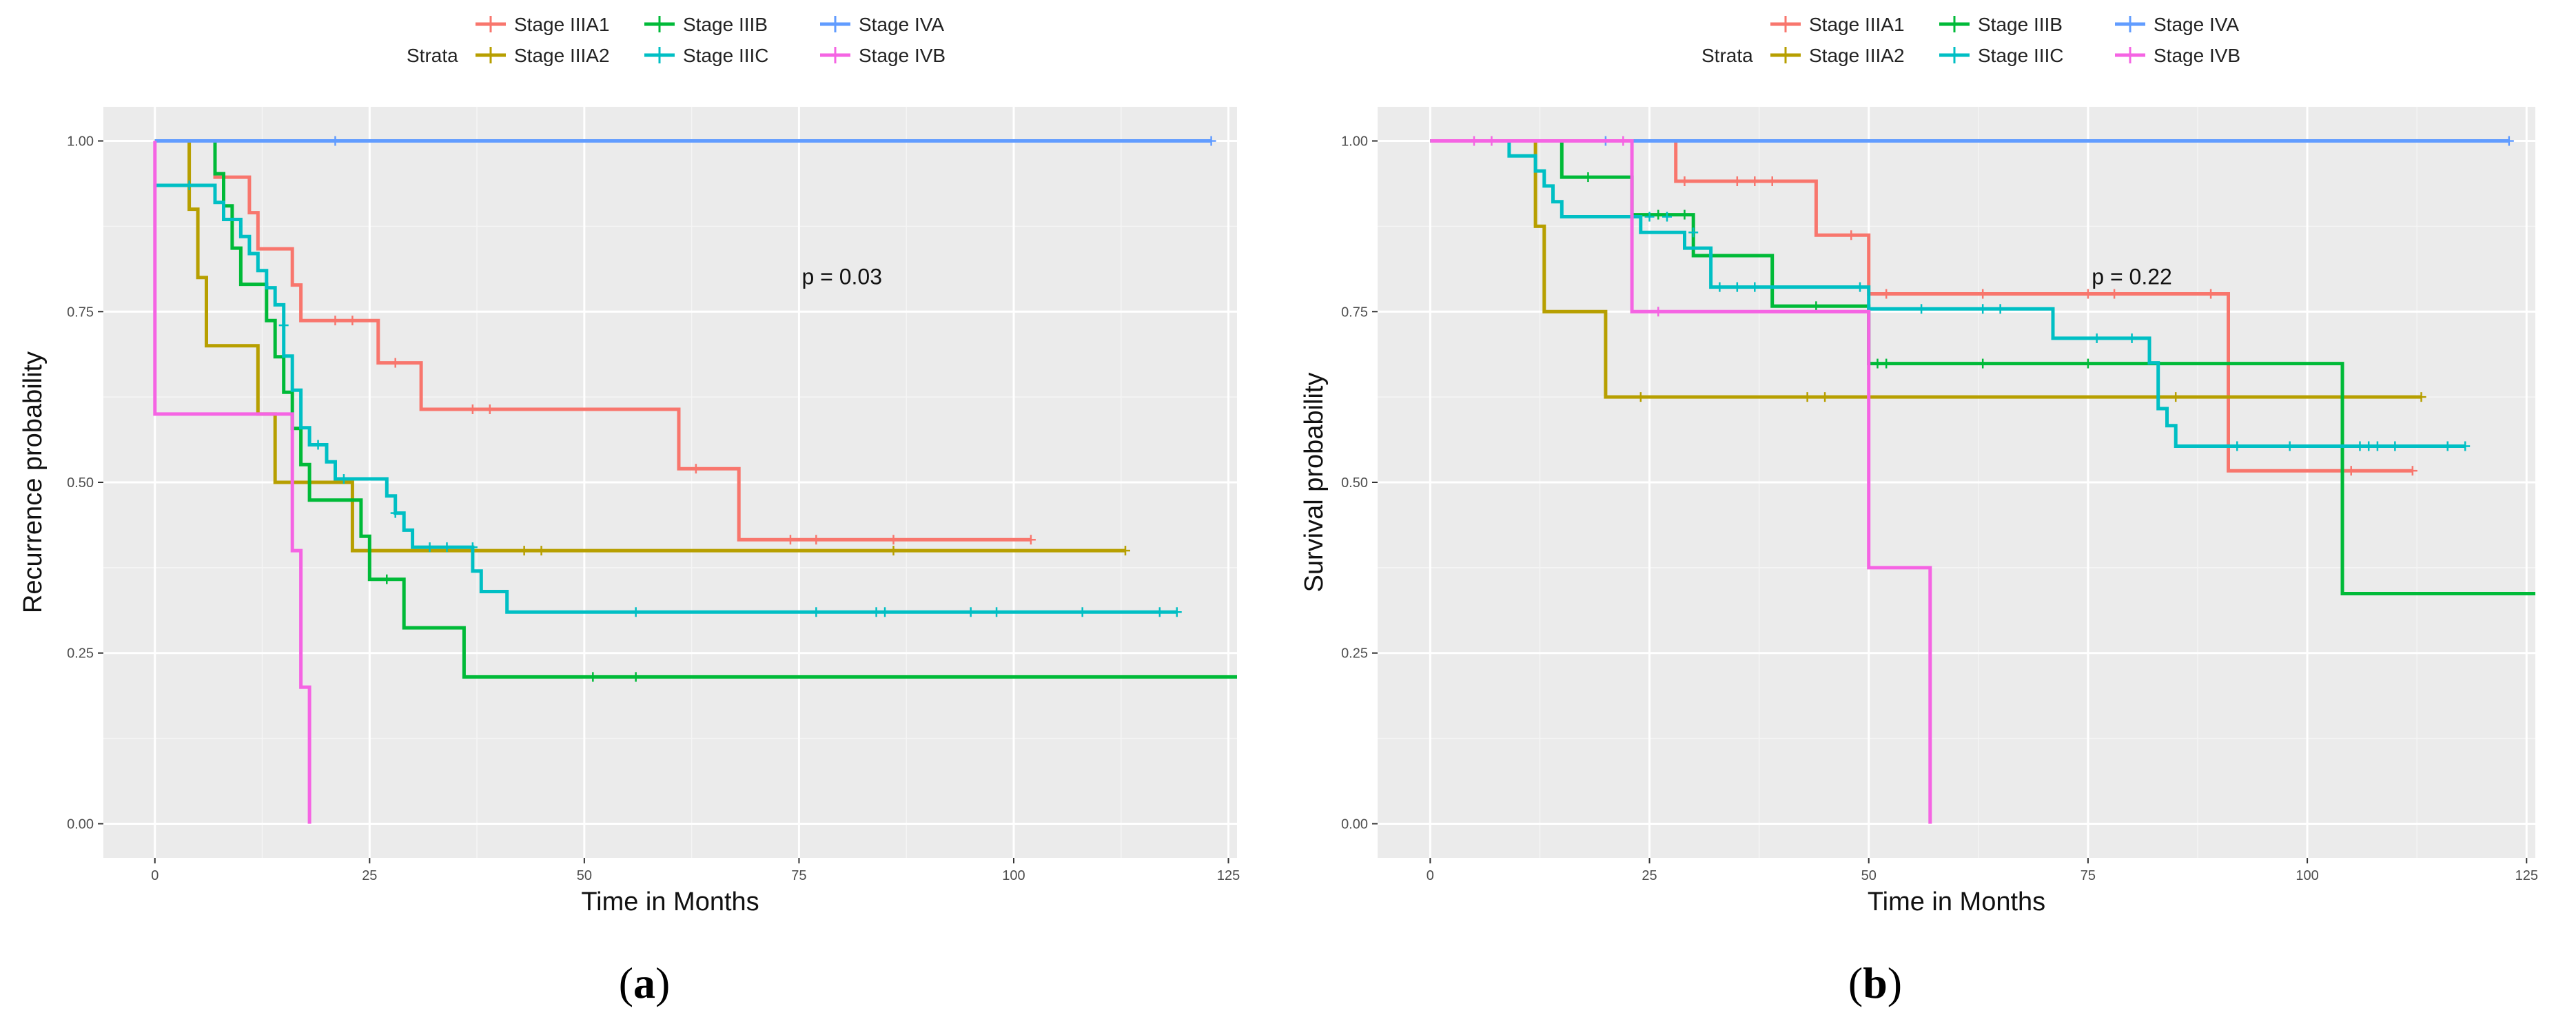 Image resolution: width=2576 pixels, height=1026 pixels. What do you see at coordinates (2132, 277) in the screenshot?
I see `p-value-annotation: p = 0.22` at bounding box center [2132, 277].